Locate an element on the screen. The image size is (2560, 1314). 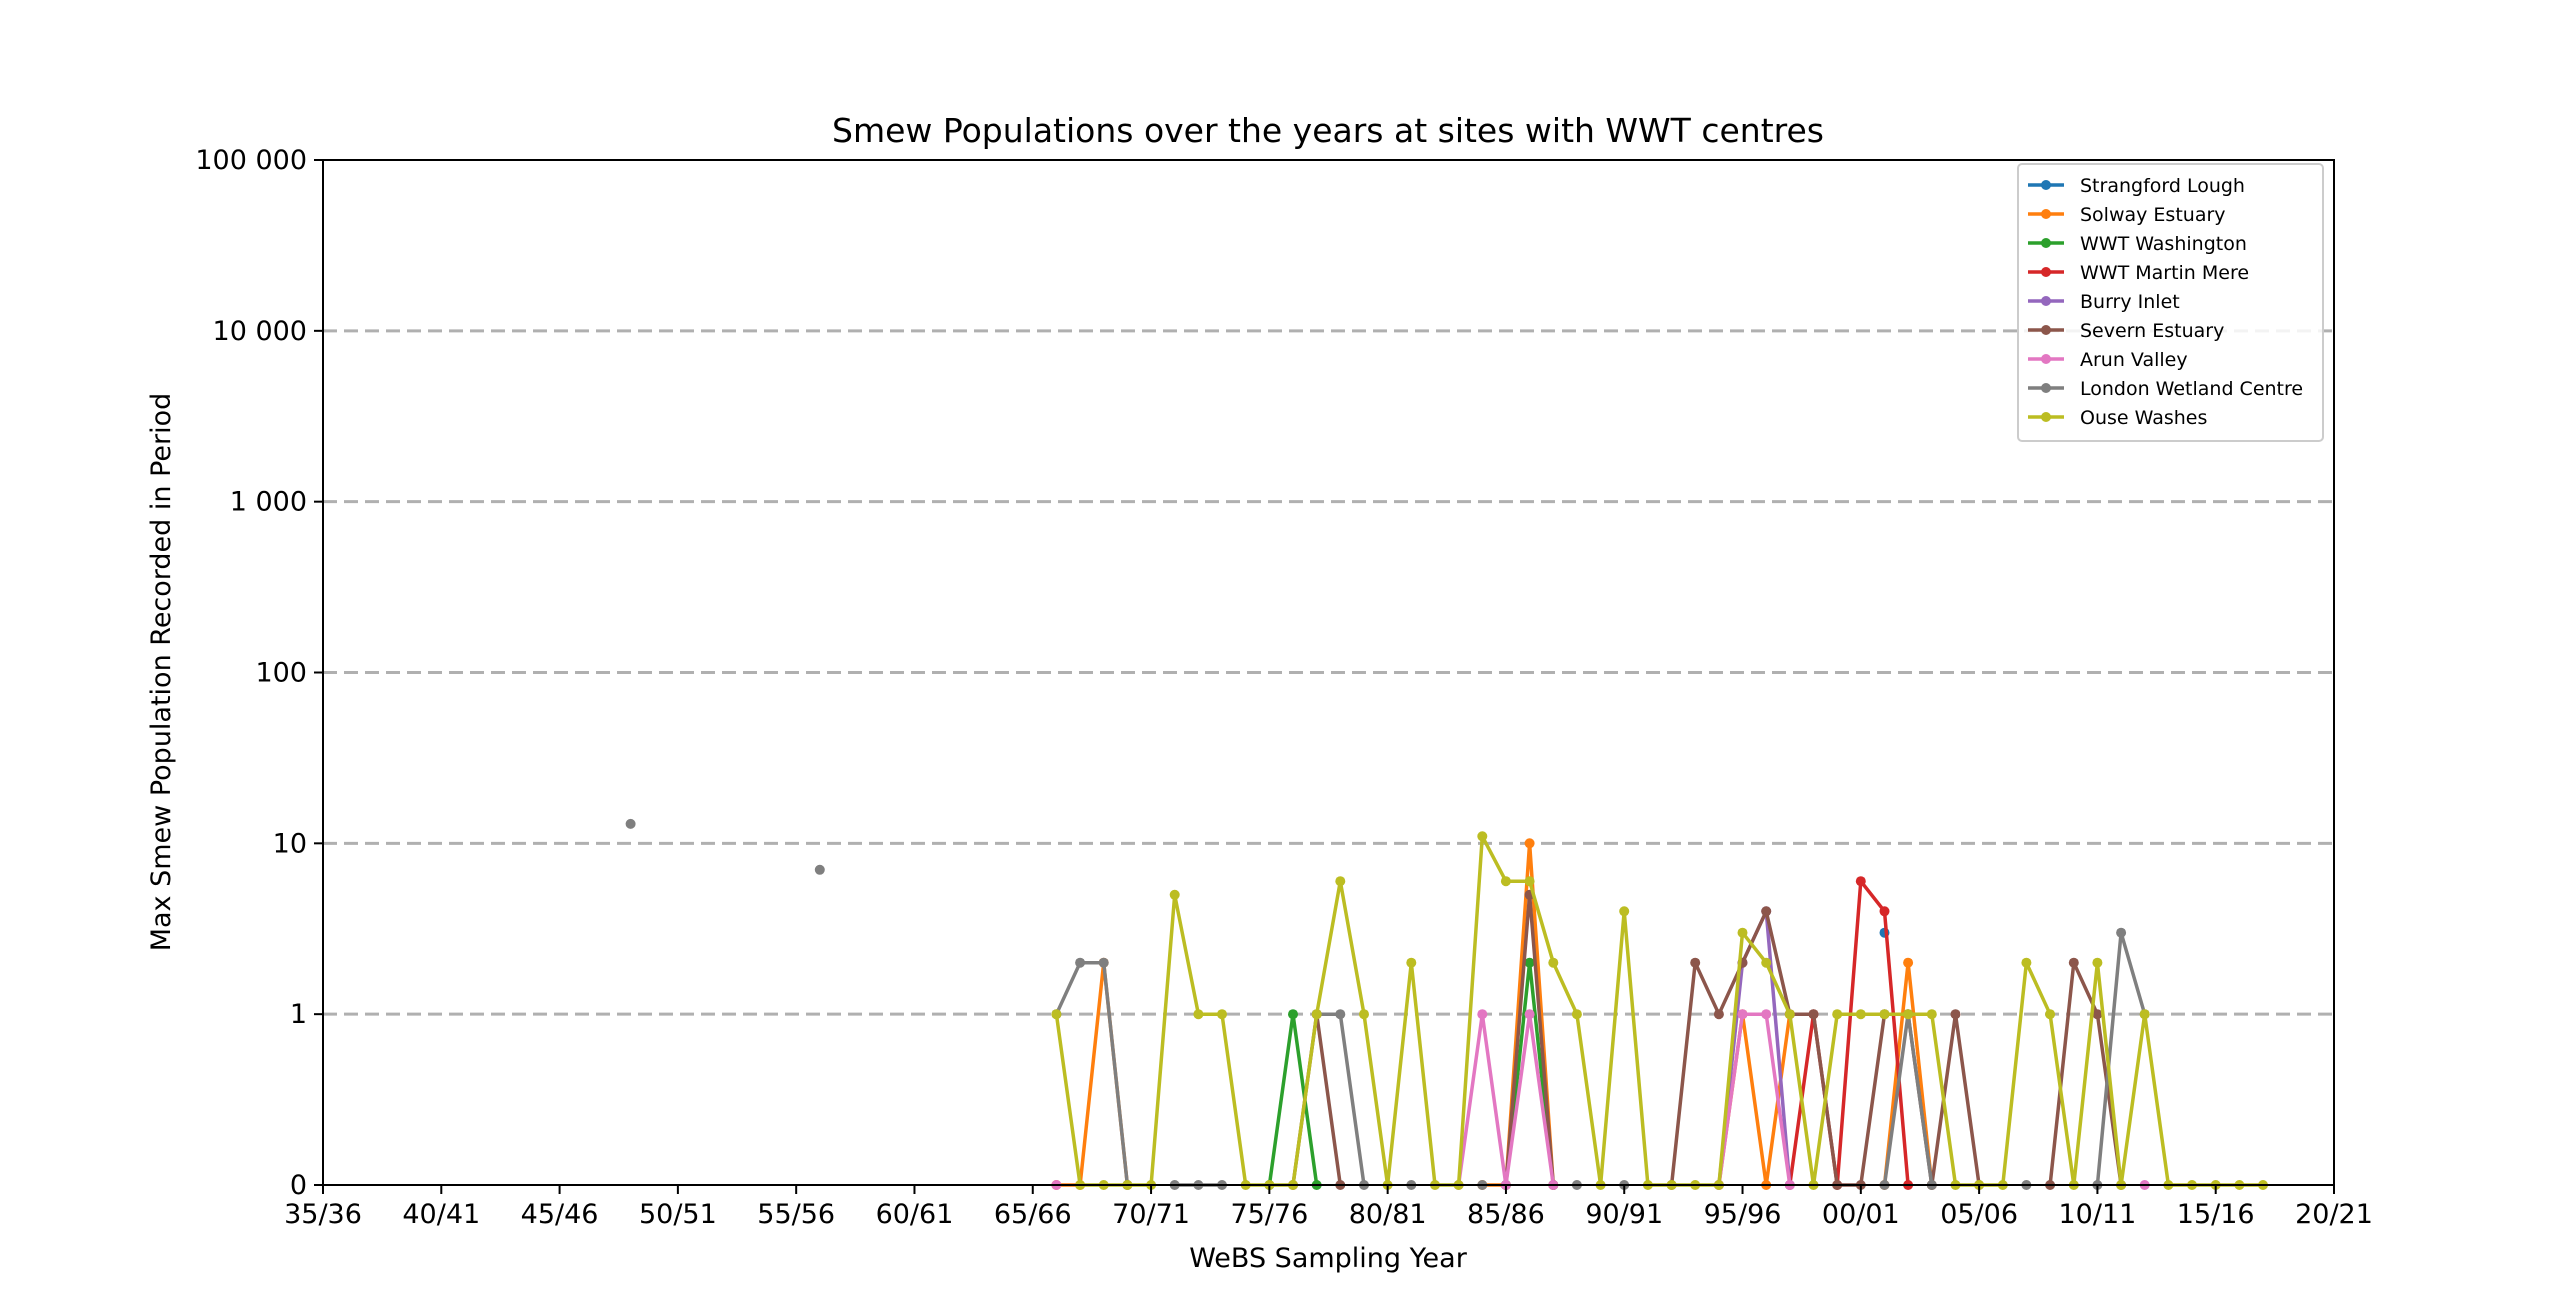
legend-item: Solway Estuary is located at coordinates (2127, 215).